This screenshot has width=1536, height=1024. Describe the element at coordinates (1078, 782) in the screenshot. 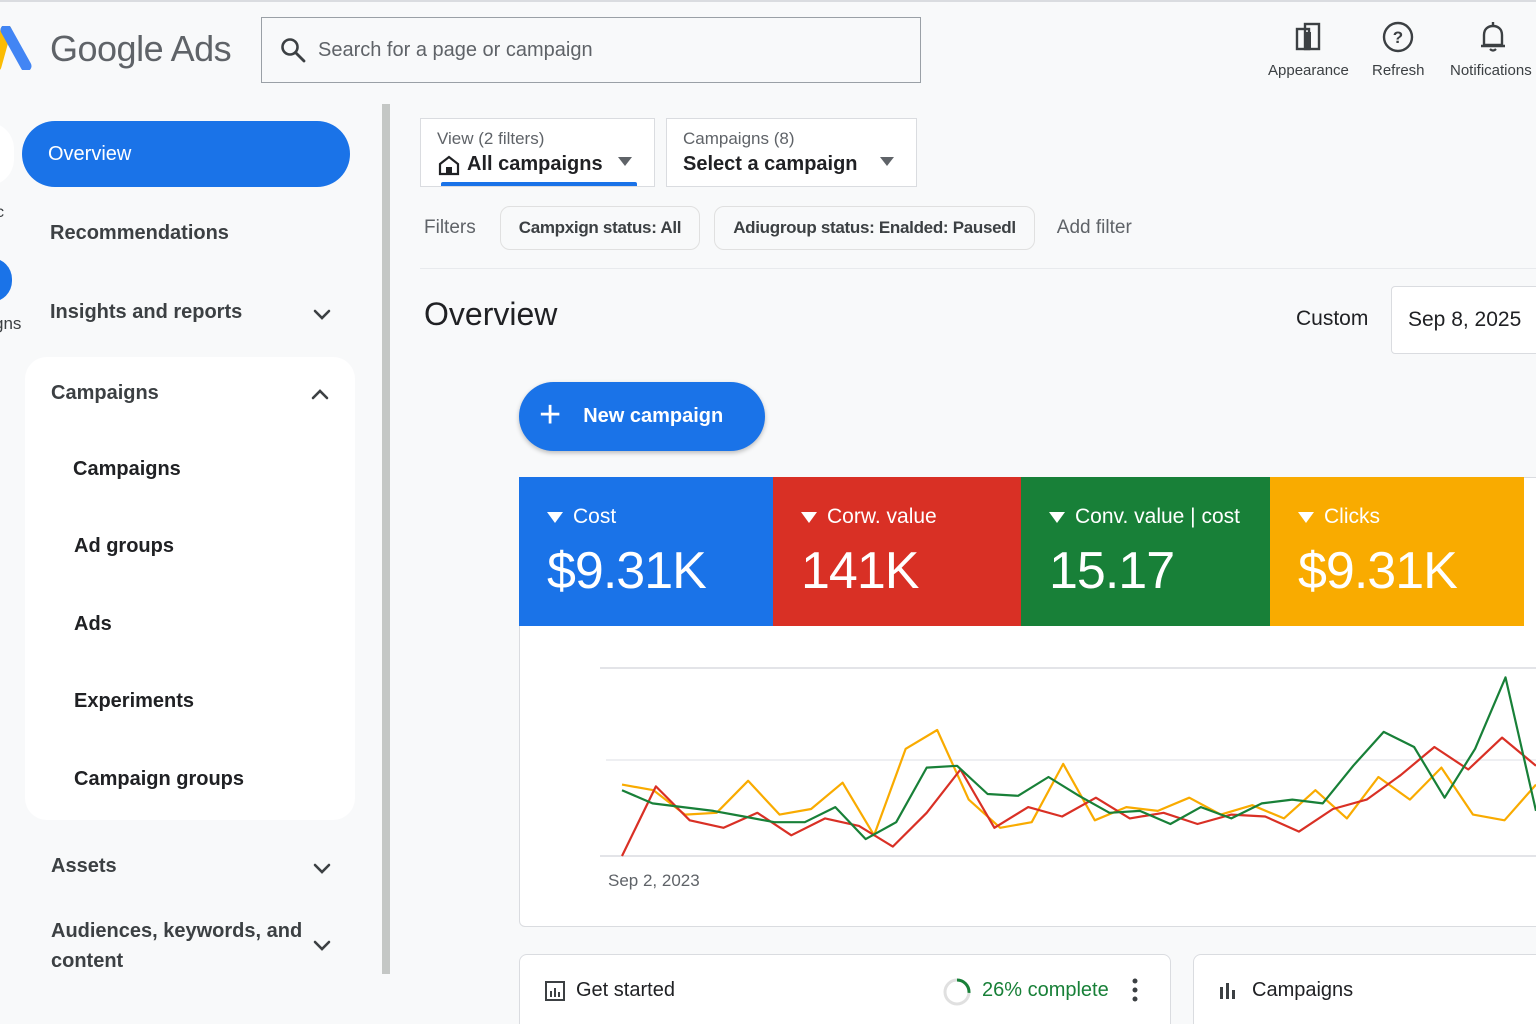

I see `series-line-clicks` at that location.